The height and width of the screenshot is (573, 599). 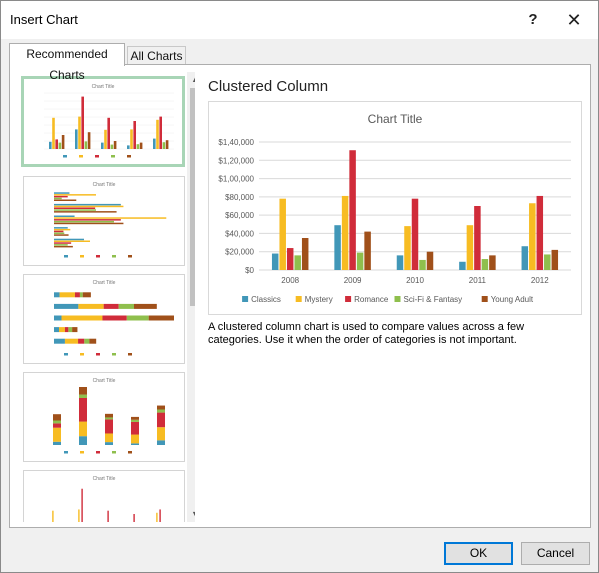 What do you see at coordinates (540, 280) in the screenshot?
I see `x-tick-label: 2012` at bounding box center [540, 280].